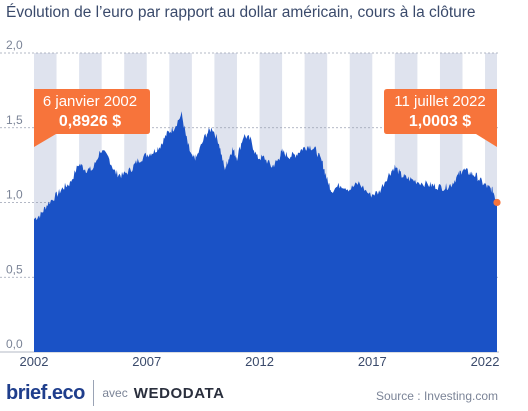 This screenshot has height=411, width=528. Describe the element at coordinates (372, 361) in the screenshot. I see `x-tick-label: 2017` at that location.